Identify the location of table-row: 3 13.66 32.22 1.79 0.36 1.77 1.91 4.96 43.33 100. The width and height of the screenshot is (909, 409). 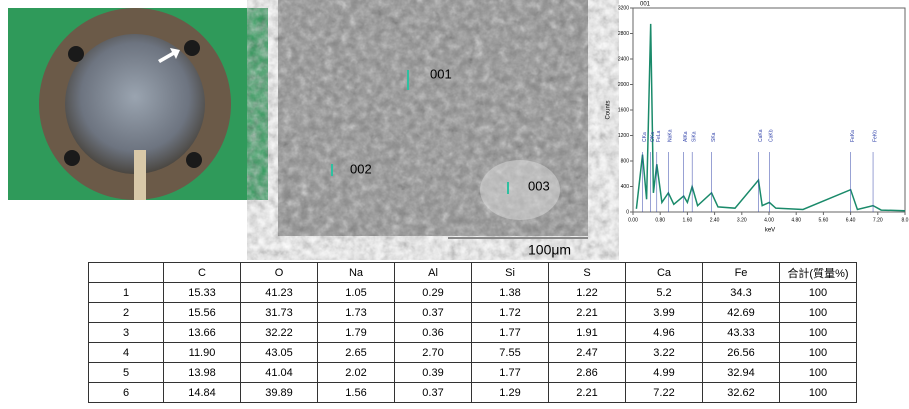
(472, 332).